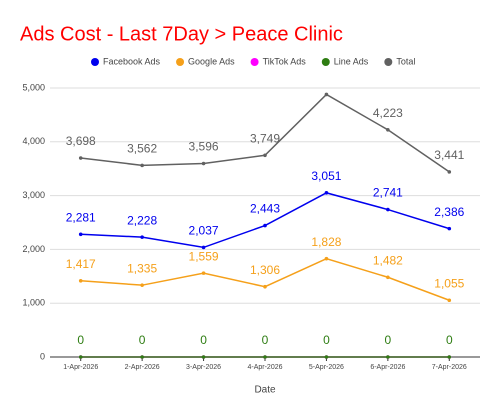  What do you see at coordinates (142, 268) in the screenshot?
I see `data-label: 1,335` at bounding box center [142, 268].